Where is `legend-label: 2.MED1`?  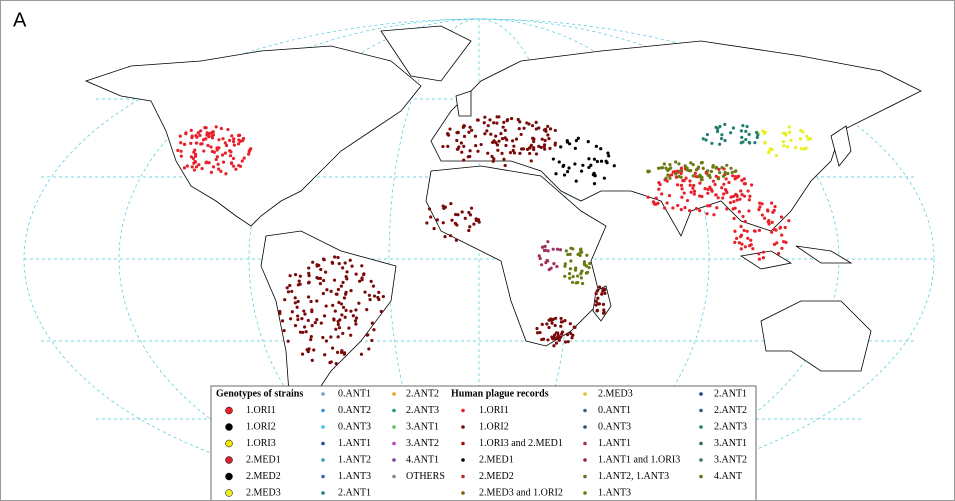 legend-label: 2.MED1 is located at coordinates (496, 459).